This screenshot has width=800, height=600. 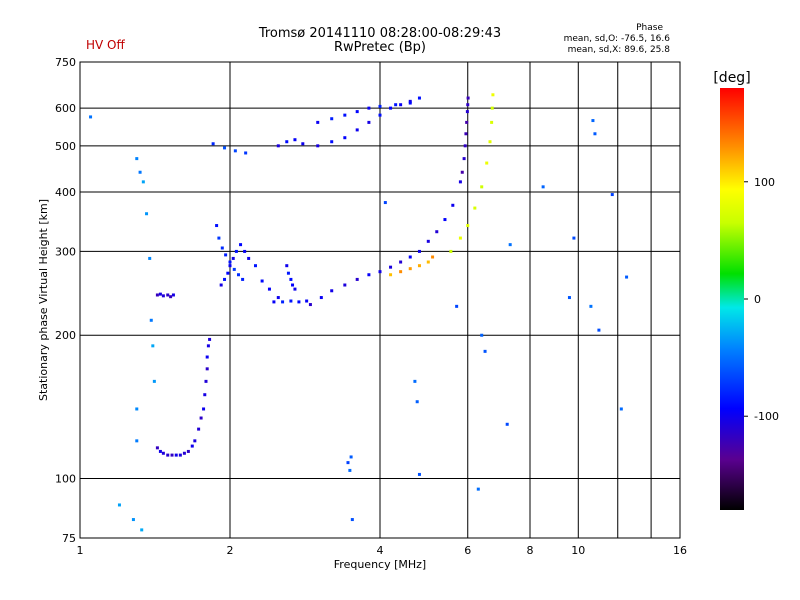 I want to click on y-tick-label: 500, so click(x=65, y=146).